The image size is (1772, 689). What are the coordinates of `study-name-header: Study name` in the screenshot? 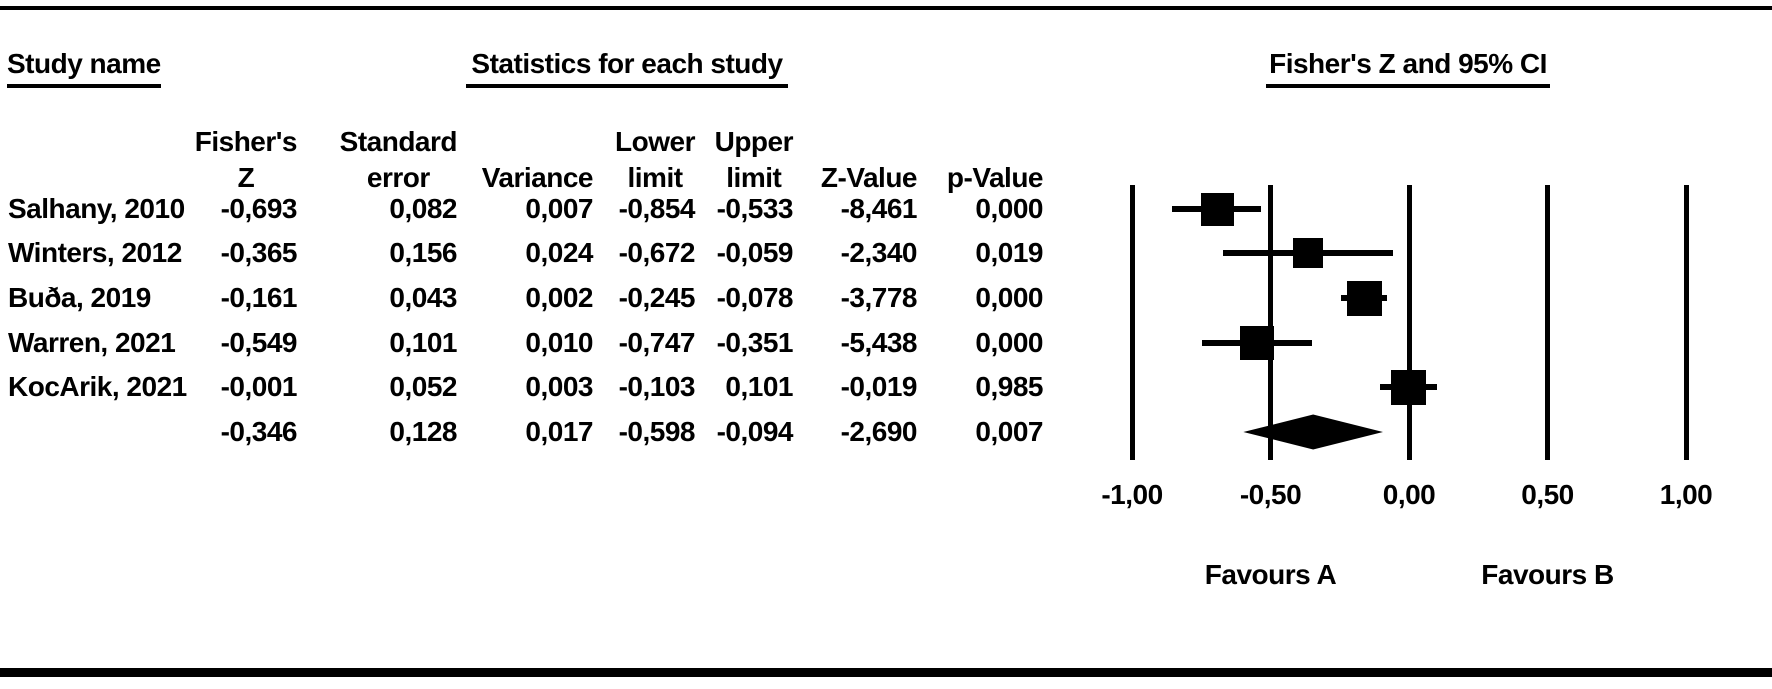 It's located at (84, 68).